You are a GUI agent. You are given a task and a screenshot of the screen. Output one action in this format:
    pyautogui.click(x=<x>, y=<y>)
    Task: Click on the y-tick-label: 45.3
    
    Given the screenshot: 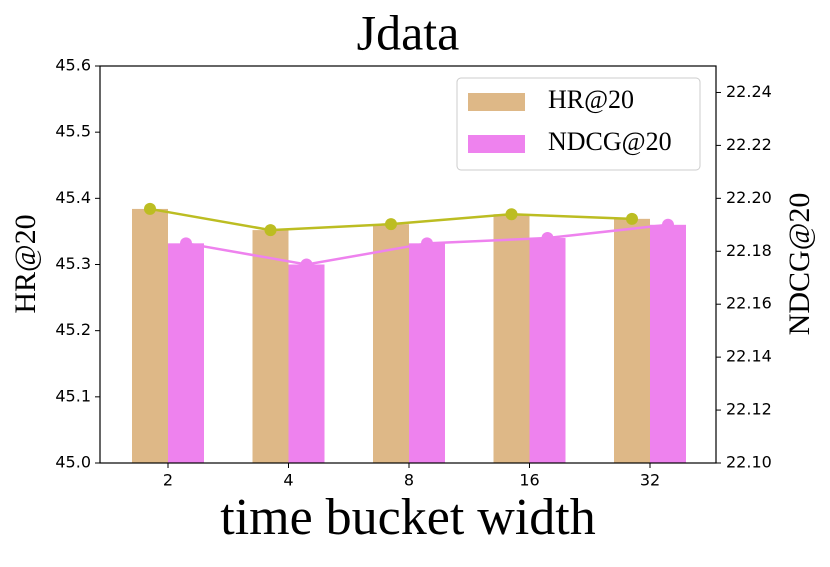 What is the action you would take?
    pyautogui.click(x=73, y=263)
    